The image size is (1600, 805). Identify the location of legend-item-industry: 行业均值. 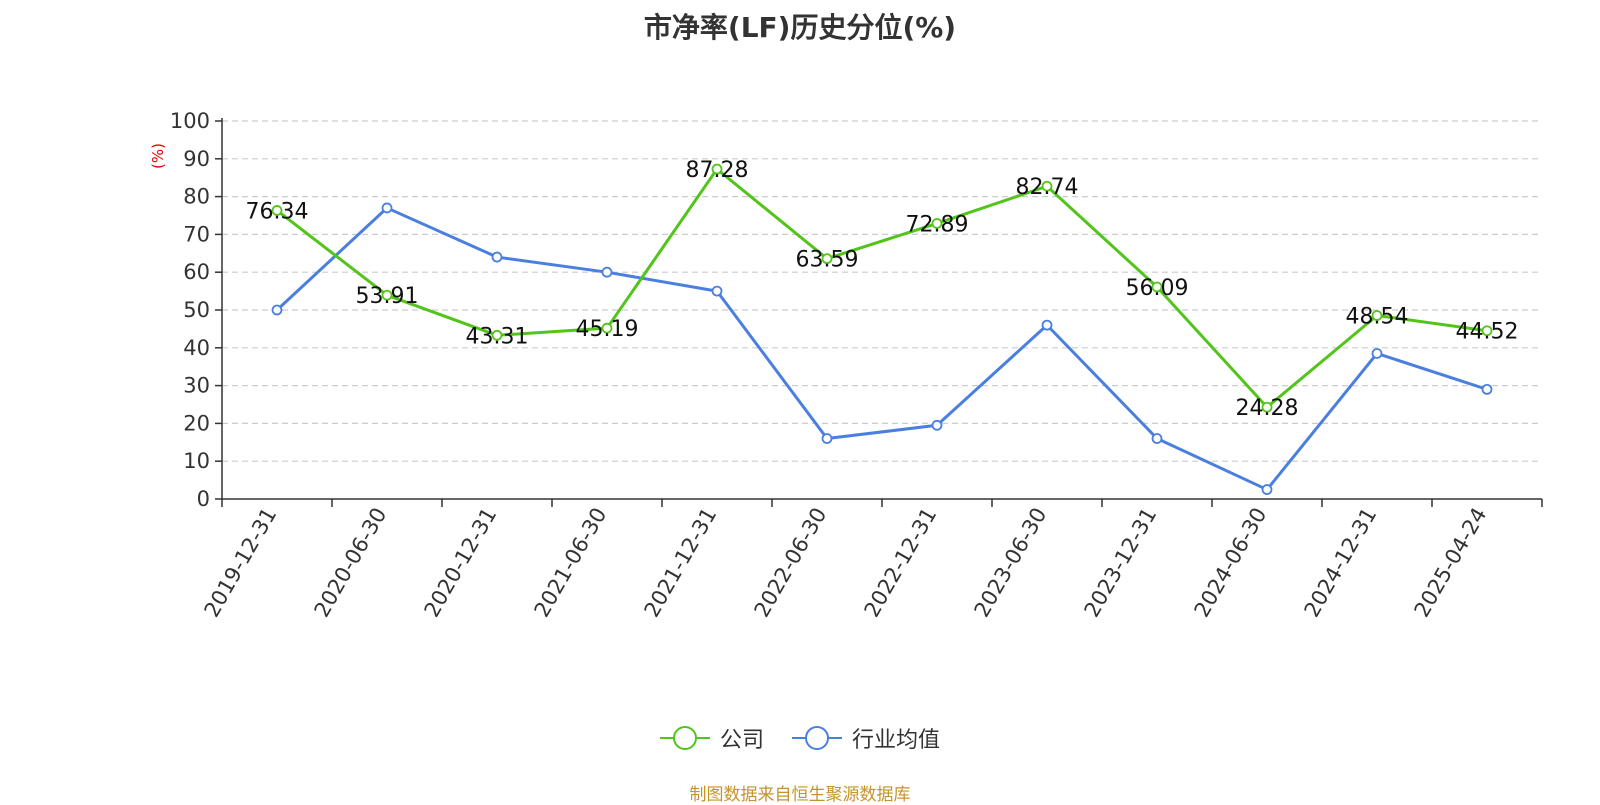
(866, 738).